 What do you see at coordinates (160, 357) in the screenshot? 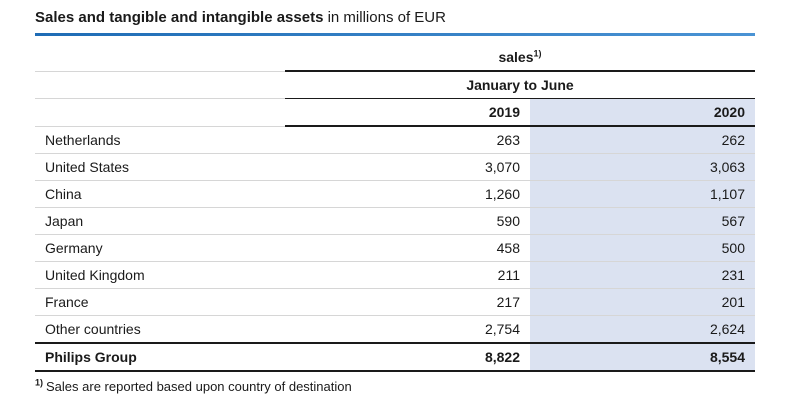
I see `total-label: Philips Group` at bounding box center [160, 357].